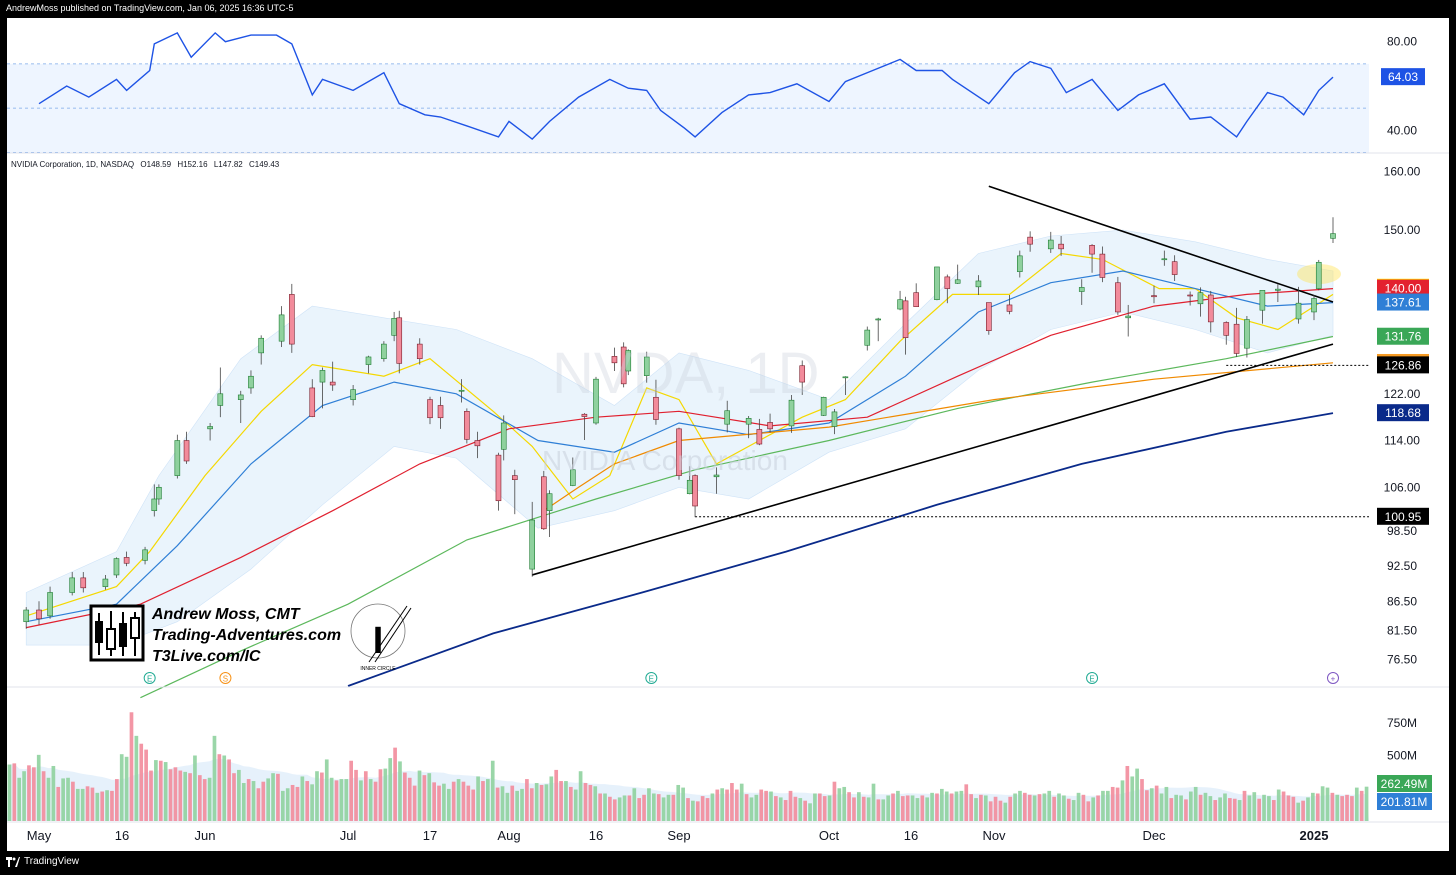 This screenshot has width=1456, height=875. Describe the element at coordinates (381, 637) in the screenshot. I see `inner-circle-logo: I INNER CIRCLE` at that location.